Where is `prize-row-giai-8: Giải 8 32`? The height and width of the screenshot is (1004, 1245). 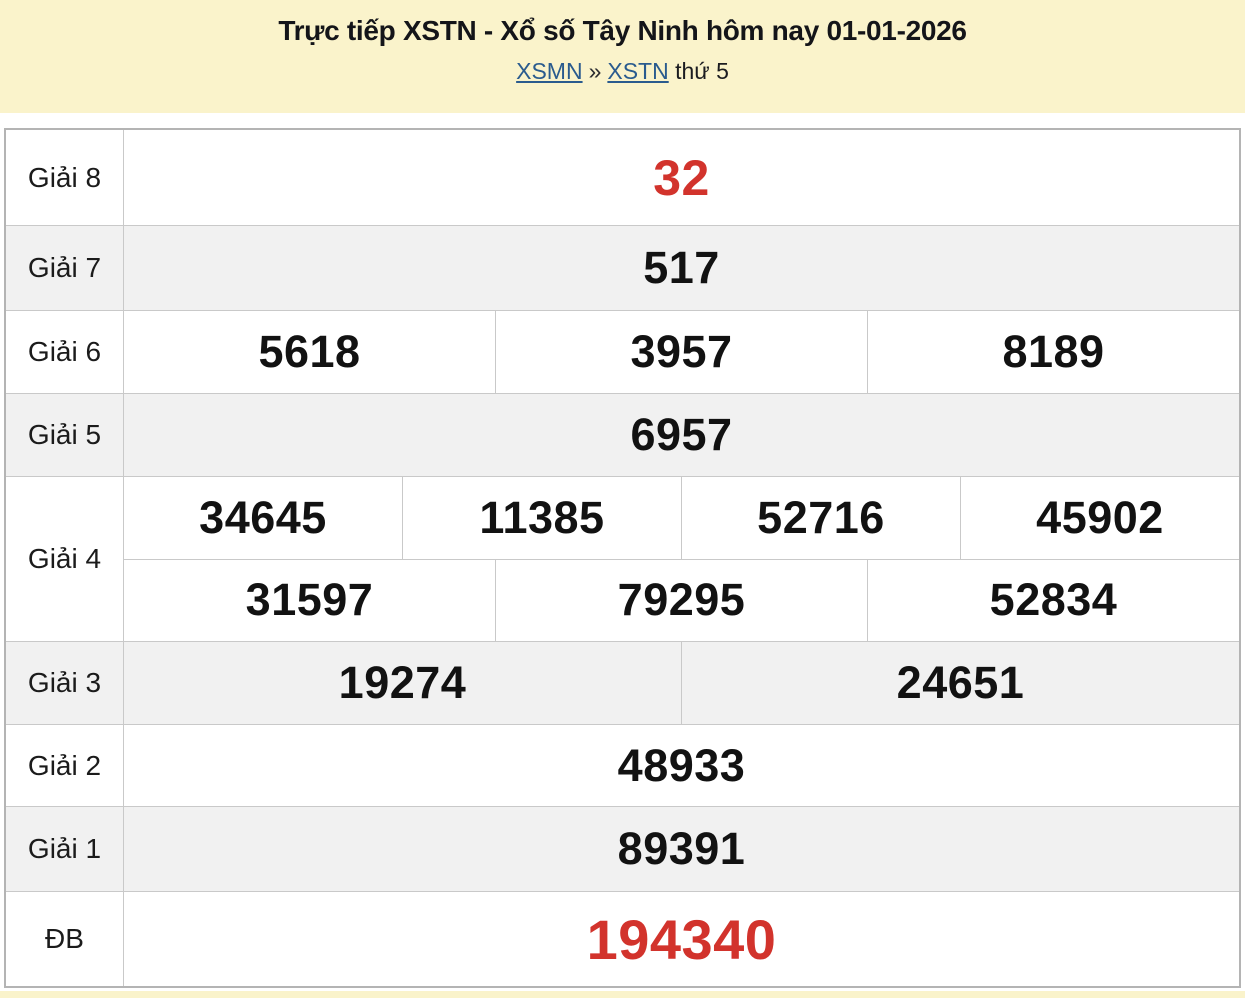 prize-row-giai-8: Giải 8 32 is located at coordinates (622, 177).